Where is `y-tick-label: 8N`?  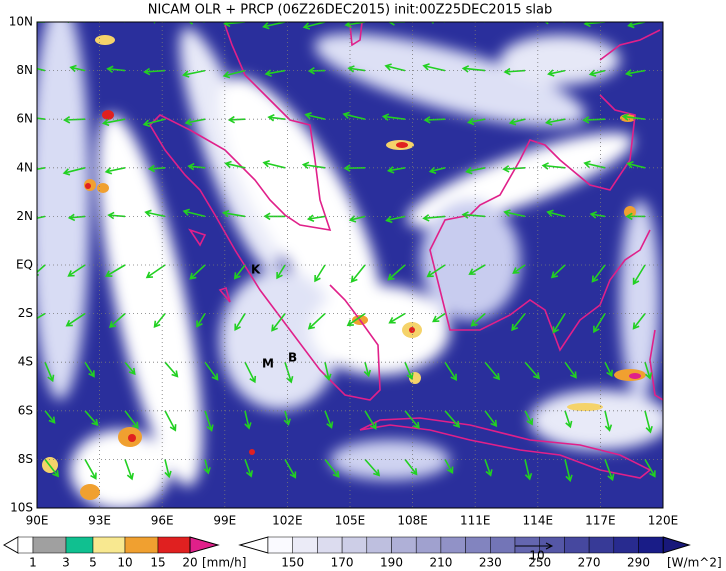
y-tick-label: 8N is located at coordinates (24, 70).